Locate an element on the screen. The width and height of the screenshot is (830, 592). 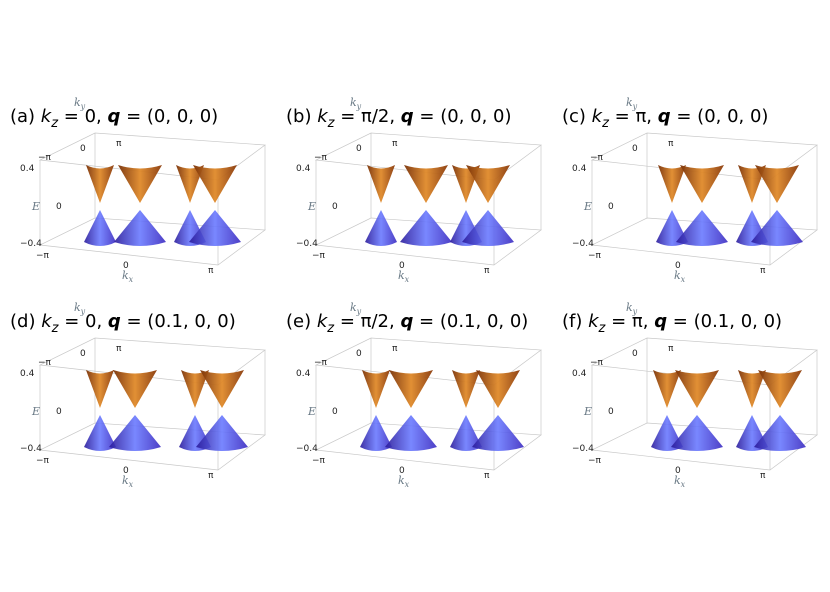
ky-base: k is located at coordinates (353, 307).